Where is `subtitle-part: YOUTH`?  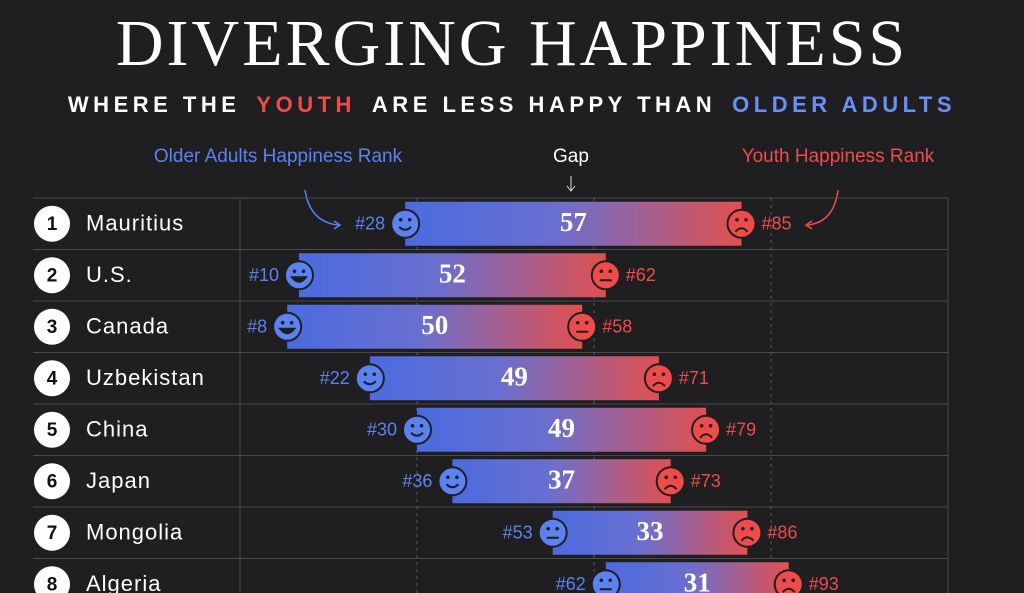 subtitle-part: YOUTH is located at coordinates (306, 104).